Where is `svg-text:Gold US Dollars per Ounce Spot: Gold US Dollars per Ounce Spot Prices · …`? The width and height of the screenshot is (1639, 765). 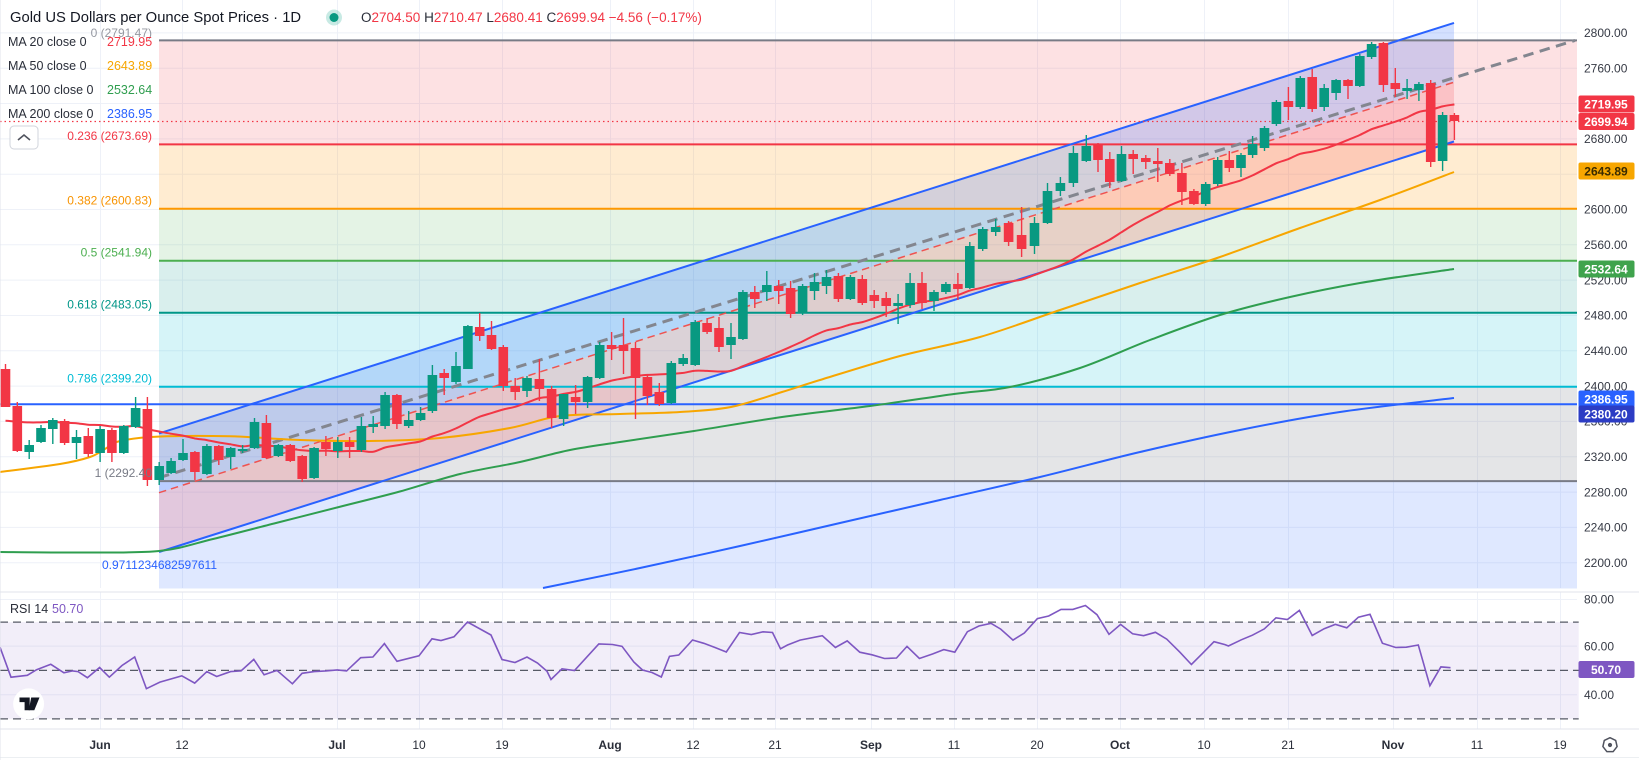
svg-text:Gold US Dollars per Ounce Spot: Gold US Dollars per Ounce Spot Prices · … is located at coordinates (155, 18).